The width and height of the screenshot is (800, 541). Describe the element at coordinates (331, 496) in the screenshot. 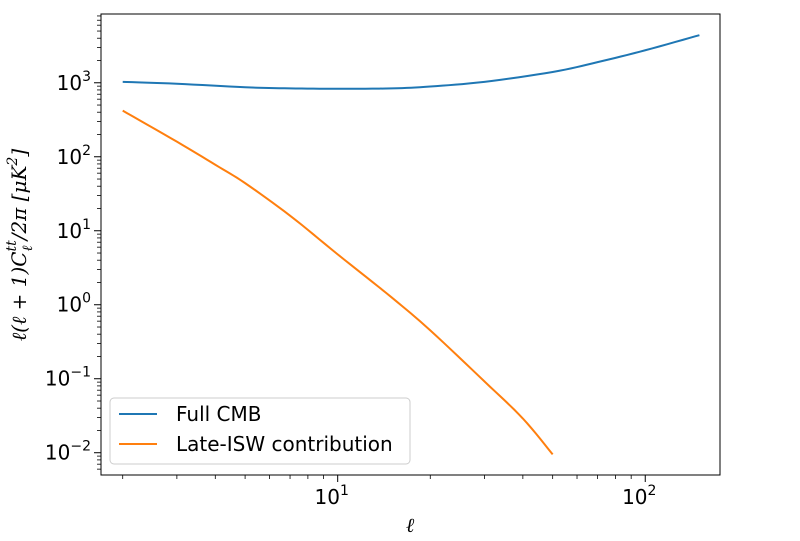

I see `x-tick-label: 10¹` at that location.